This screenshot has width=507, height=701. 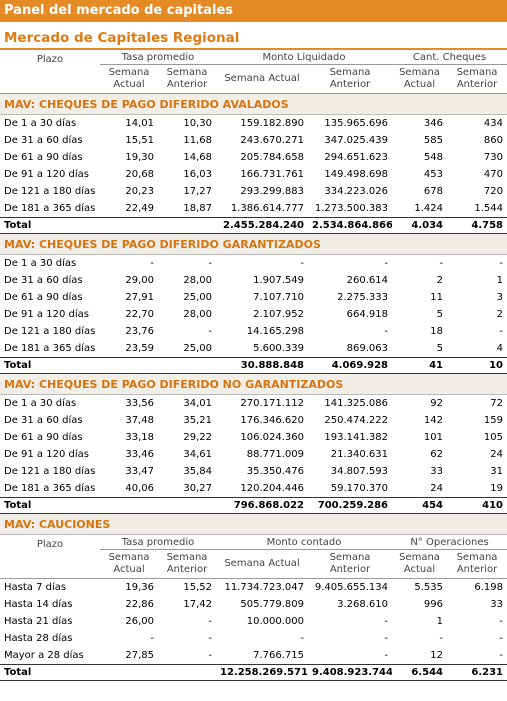 What do you see at coordinates (139, 191) in the screenshot?
I see `value-cell: 20,23` at bounding box center [139, 191].